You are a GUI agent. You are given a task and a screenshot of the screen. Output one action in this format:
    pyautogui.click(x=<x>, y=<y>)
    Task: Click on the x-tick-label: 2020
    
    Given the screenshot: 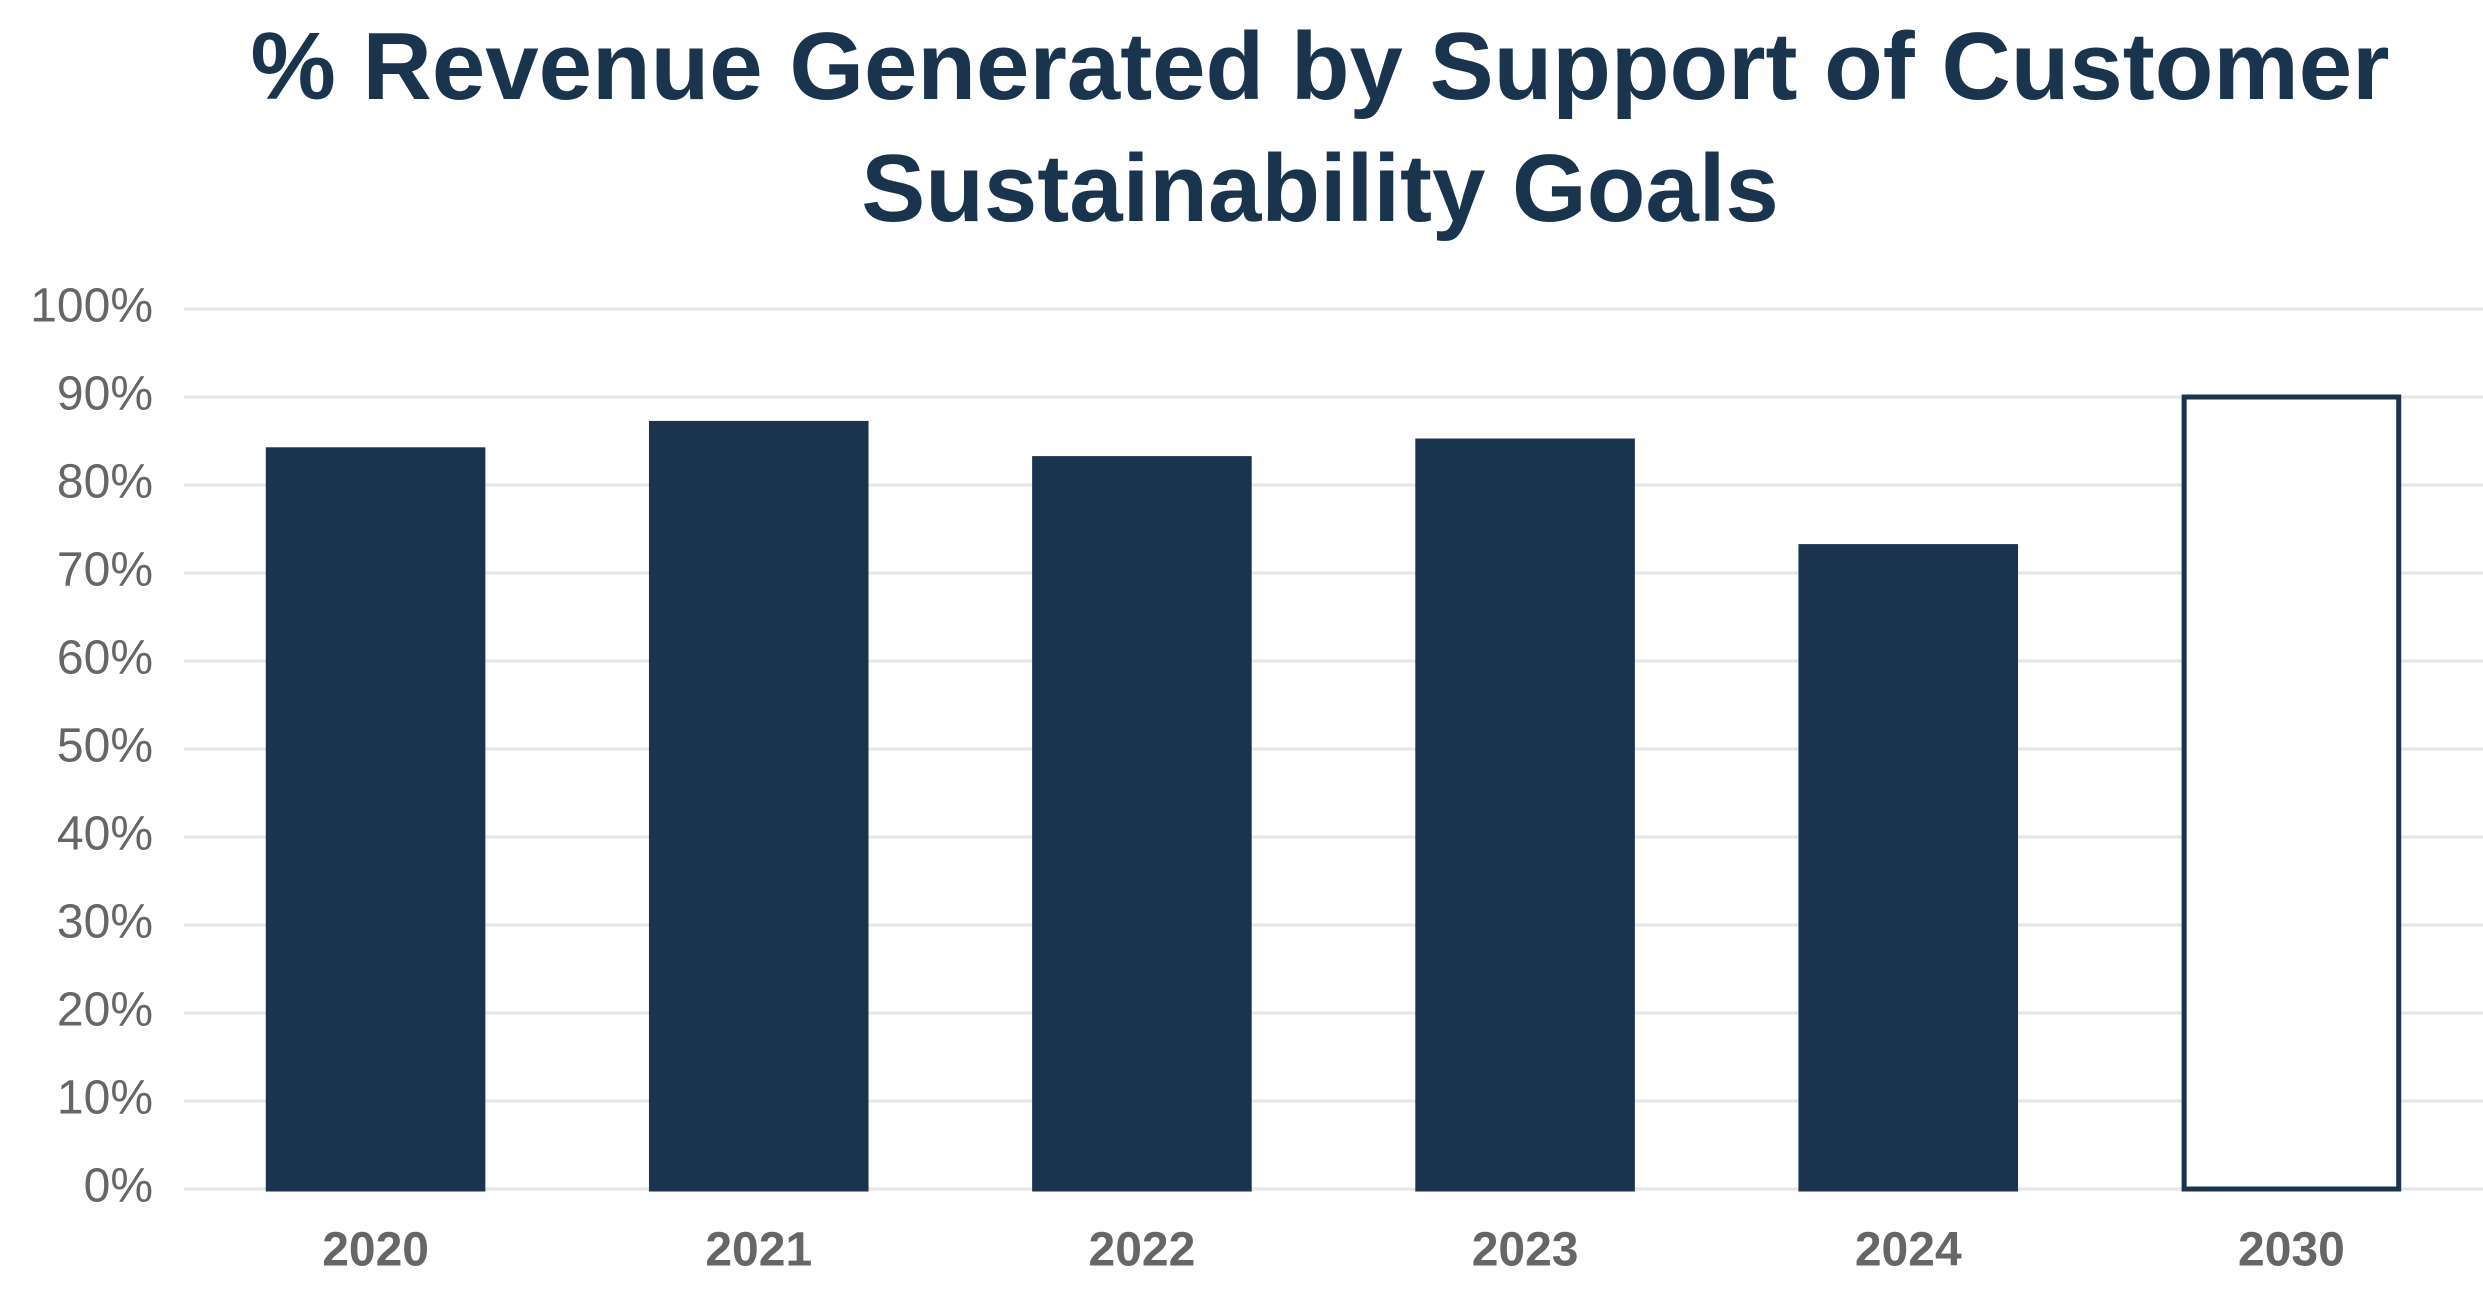 What is the action you would take?
    pyautogui.click(x=375, y=1250)
    